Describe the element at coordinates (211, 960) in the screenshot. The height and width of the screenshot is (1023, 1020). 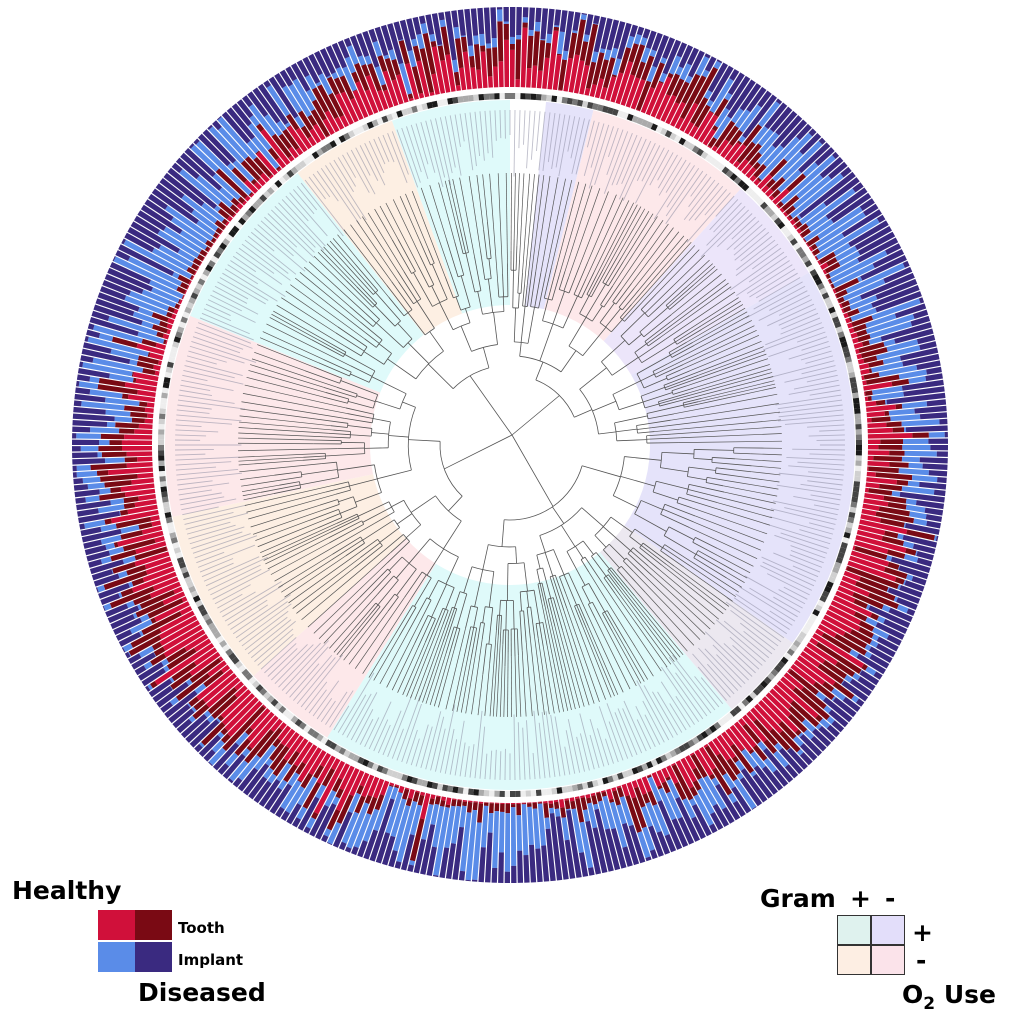
I see `legend-implant-label: Implant` at that location.